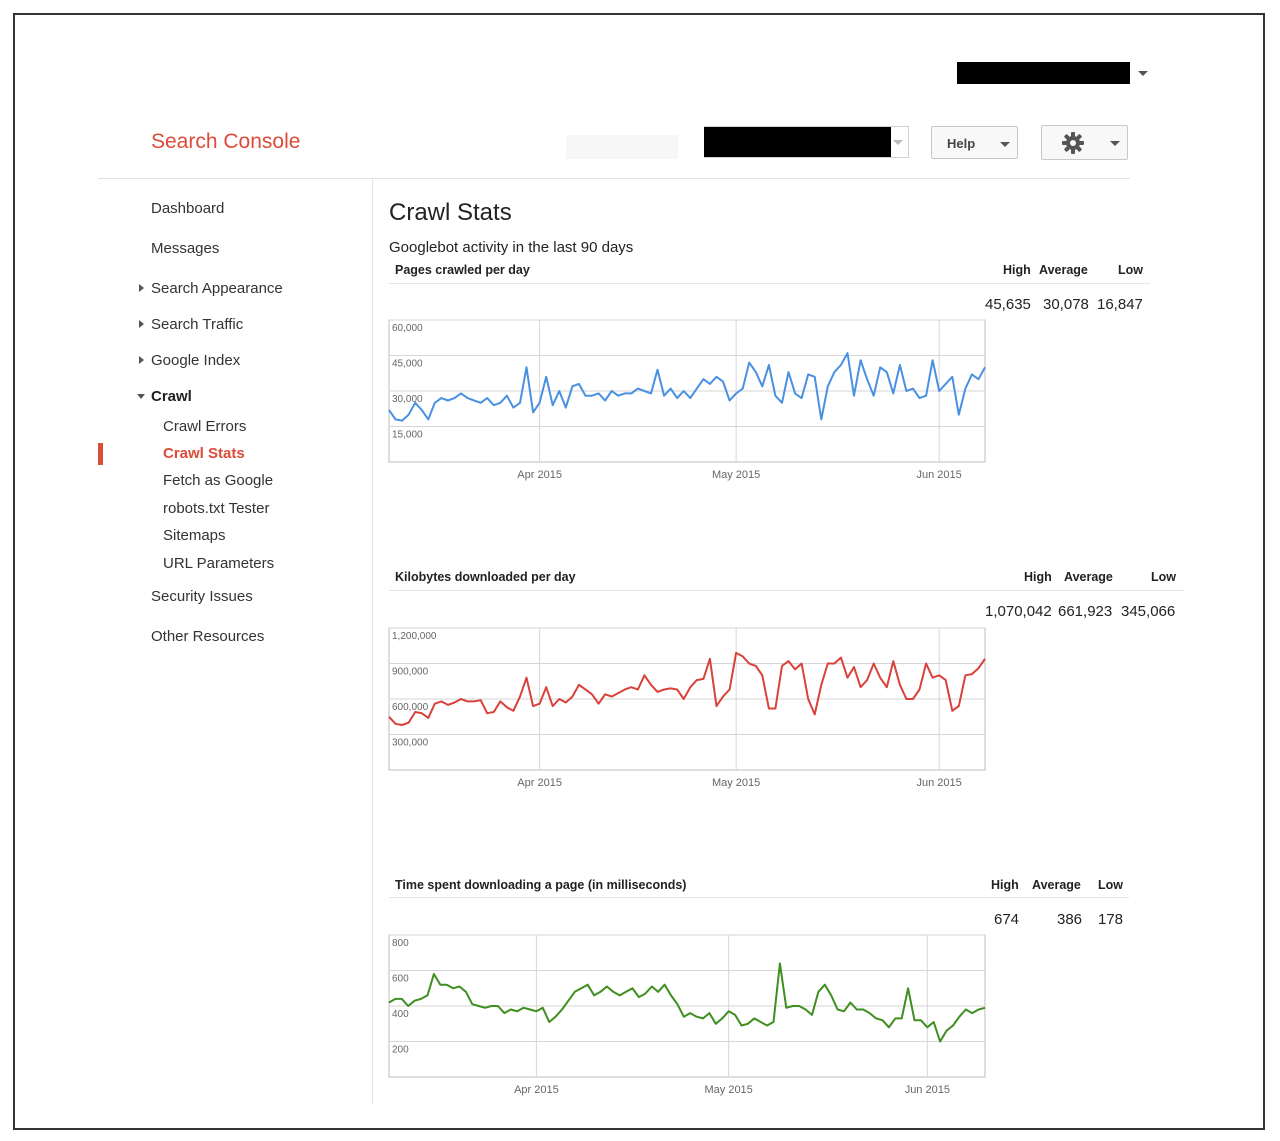 This screenshot has width=1280, height=1141. I want to click on site-url-redacted, so click(797, 142).